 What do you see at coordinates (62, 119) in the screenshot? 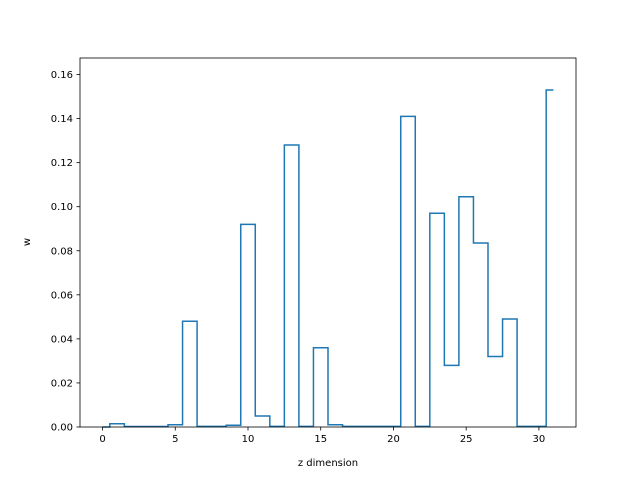
I see `y-tick-label: 0.14` at bounding box center [62, 119].